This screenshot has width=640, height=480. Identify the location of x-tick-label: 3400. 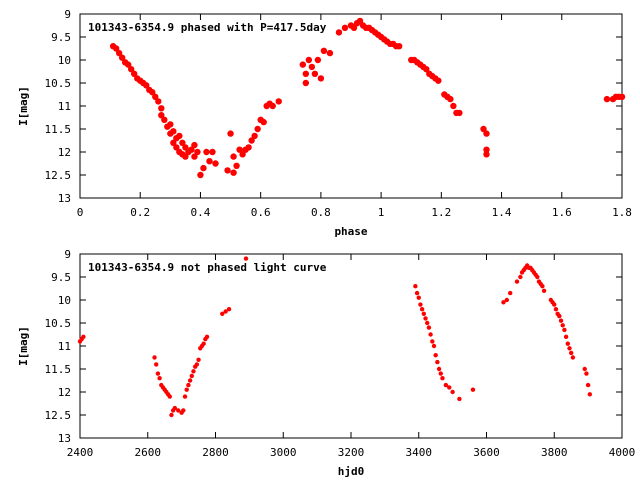
(419, 452).